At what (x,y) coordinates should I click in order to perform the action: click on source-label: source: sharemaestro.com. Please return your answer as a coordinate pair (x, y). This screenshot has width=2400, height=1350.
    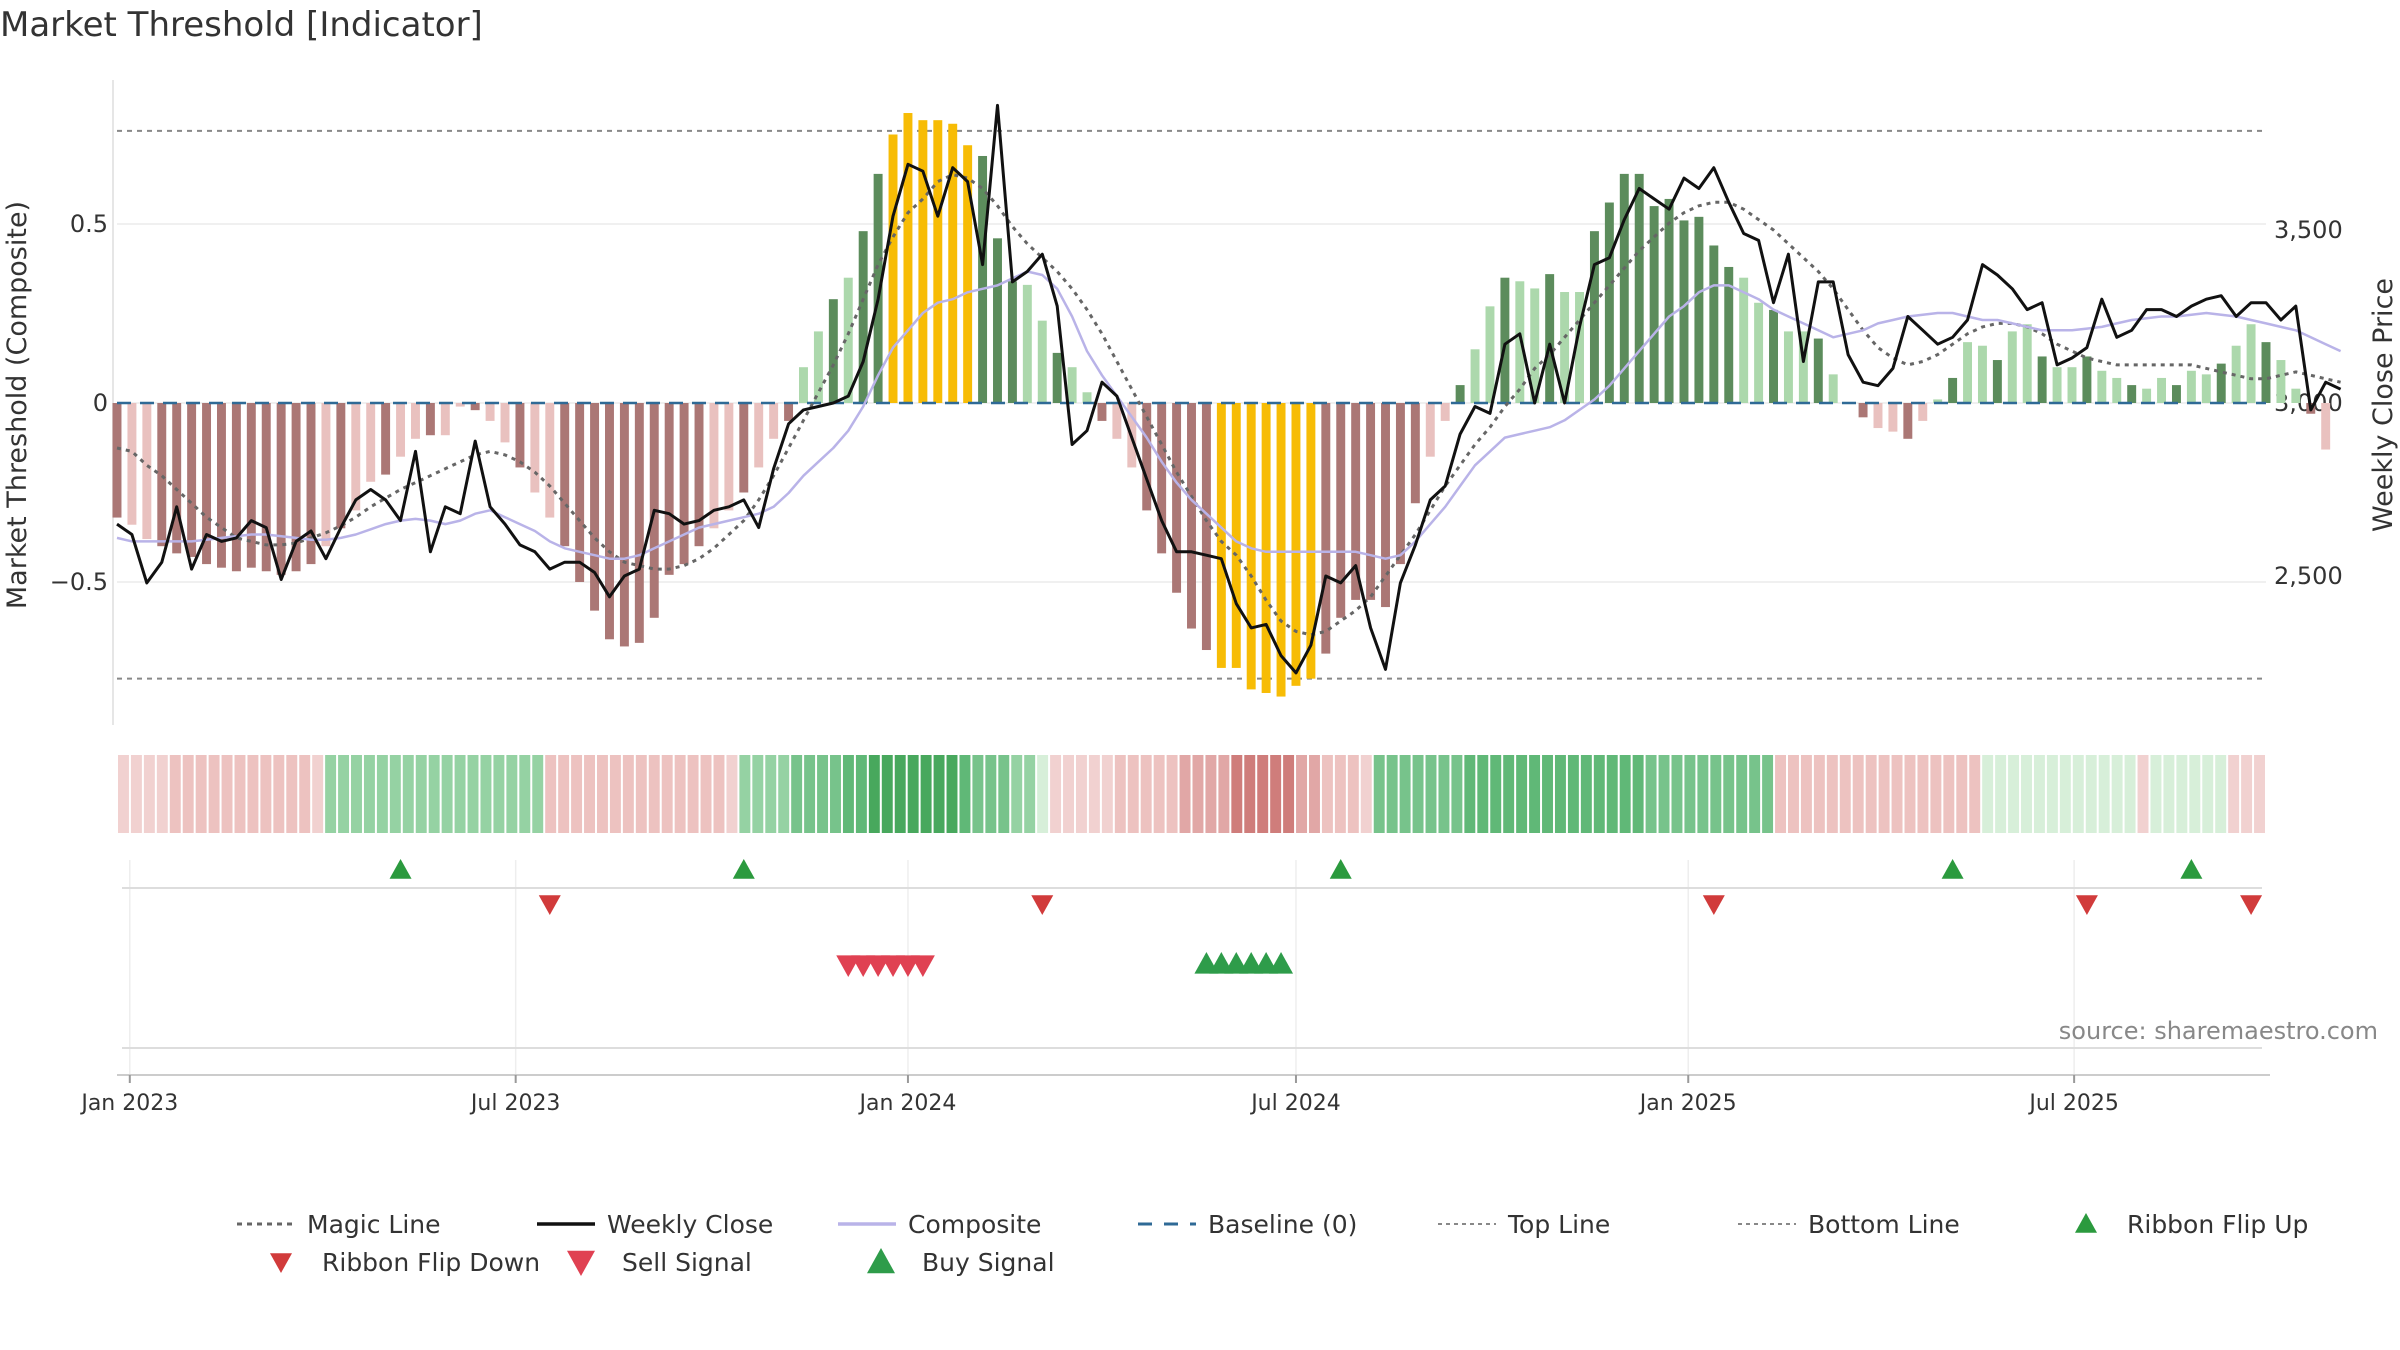
    Looking at the image, I should click on (2218, 1031).